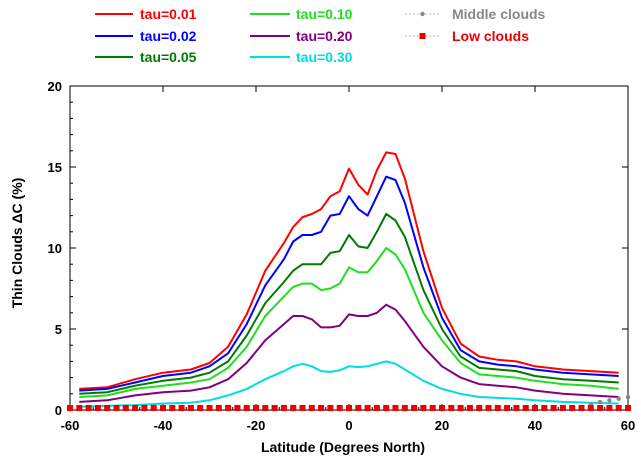 The height and width of the screenshot is (462, 638). Describe the element at coordinates (55, 167) in the screenshot. I see `y-tick-label: 15` at that location.